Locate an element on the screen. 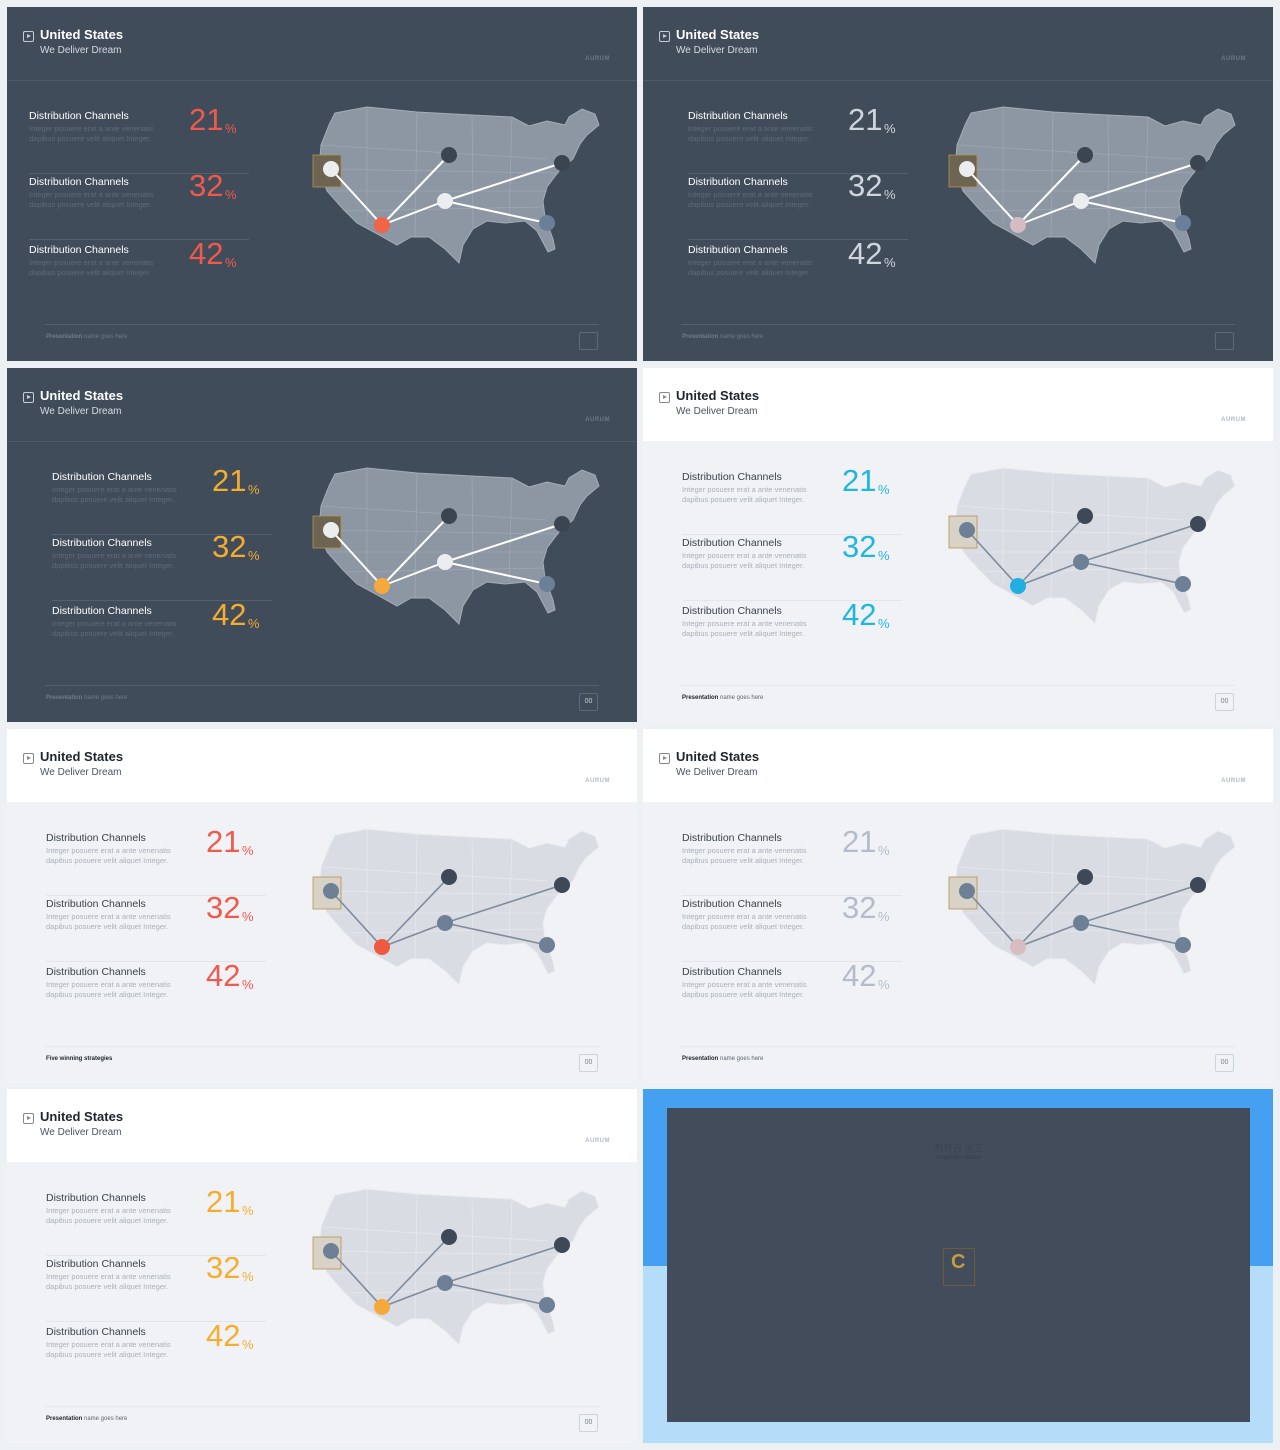  us-map-graphic is located at coordinates (456, 185).